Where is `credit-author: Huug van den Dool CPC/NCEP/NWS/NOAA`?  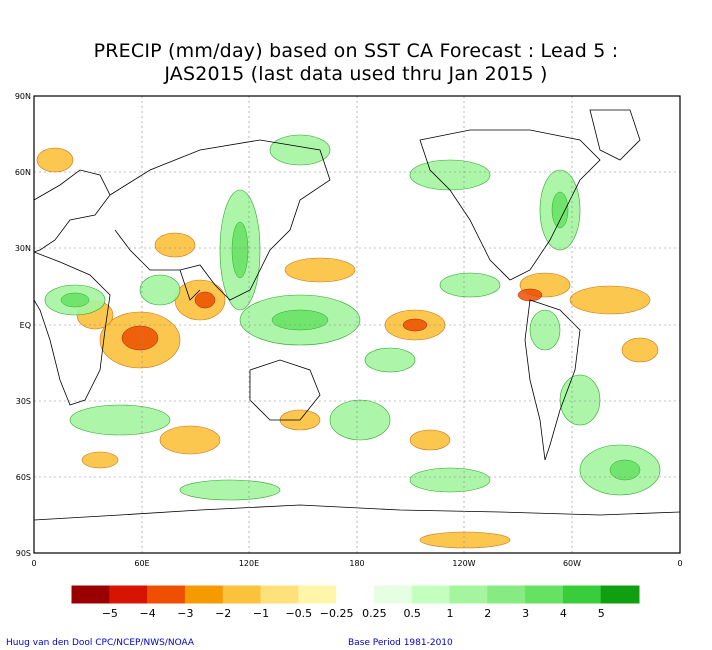 credit-author: Huug van den Dool CPC/NCEP/NWS/NOAA is located at coordinates (100, 643).